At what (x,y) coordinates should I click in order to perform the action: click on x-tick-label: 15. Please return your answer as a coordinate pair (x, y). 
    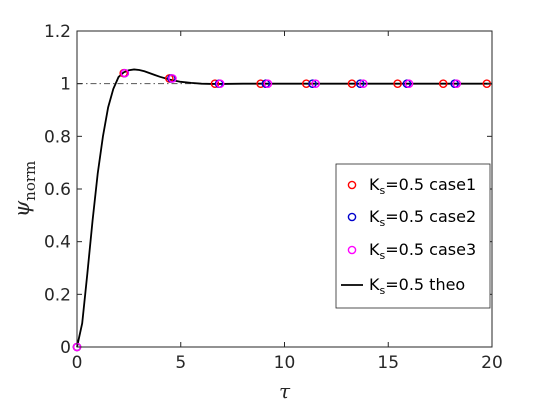
    Looking at the image, I should click on (388, 363).